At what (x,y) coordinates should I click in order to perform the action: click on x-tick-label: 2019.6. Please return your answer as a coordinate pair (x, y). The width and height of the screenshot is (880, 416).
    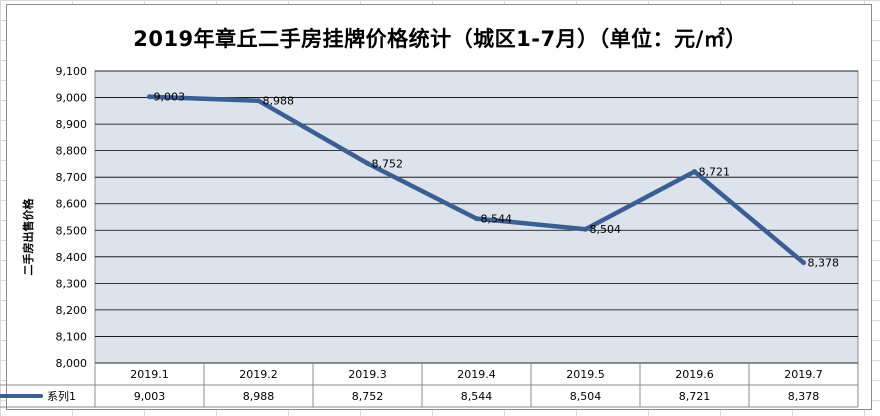
    Looking at the image, I should click on (694, 374).